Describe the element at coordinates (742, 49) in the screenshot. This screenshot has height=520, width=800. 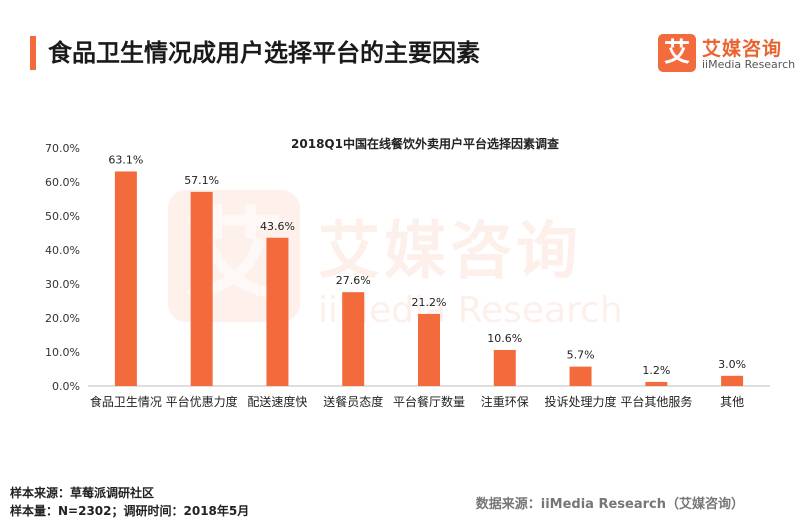
I see `logo-name-cn: 艾媒咨询` at that location.